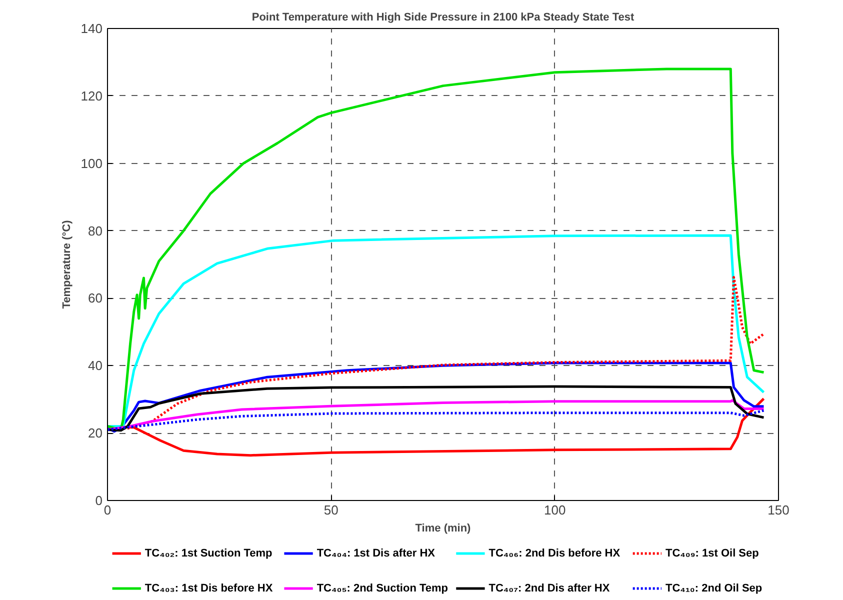 Image resolution: width=843 pixels, height=600 pixels. I want to click on legend-label: TC₄₀₂: 1st Suction Temp, so click(208, 554).